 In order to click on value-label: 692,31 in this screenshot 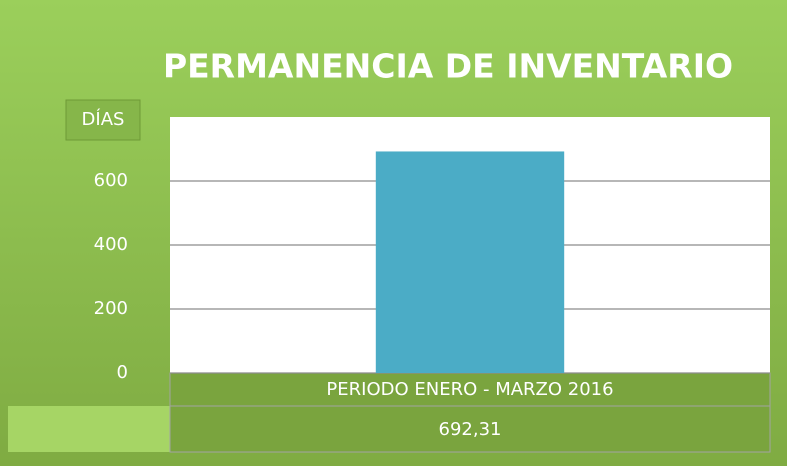, I will do `click(470, 429)`.